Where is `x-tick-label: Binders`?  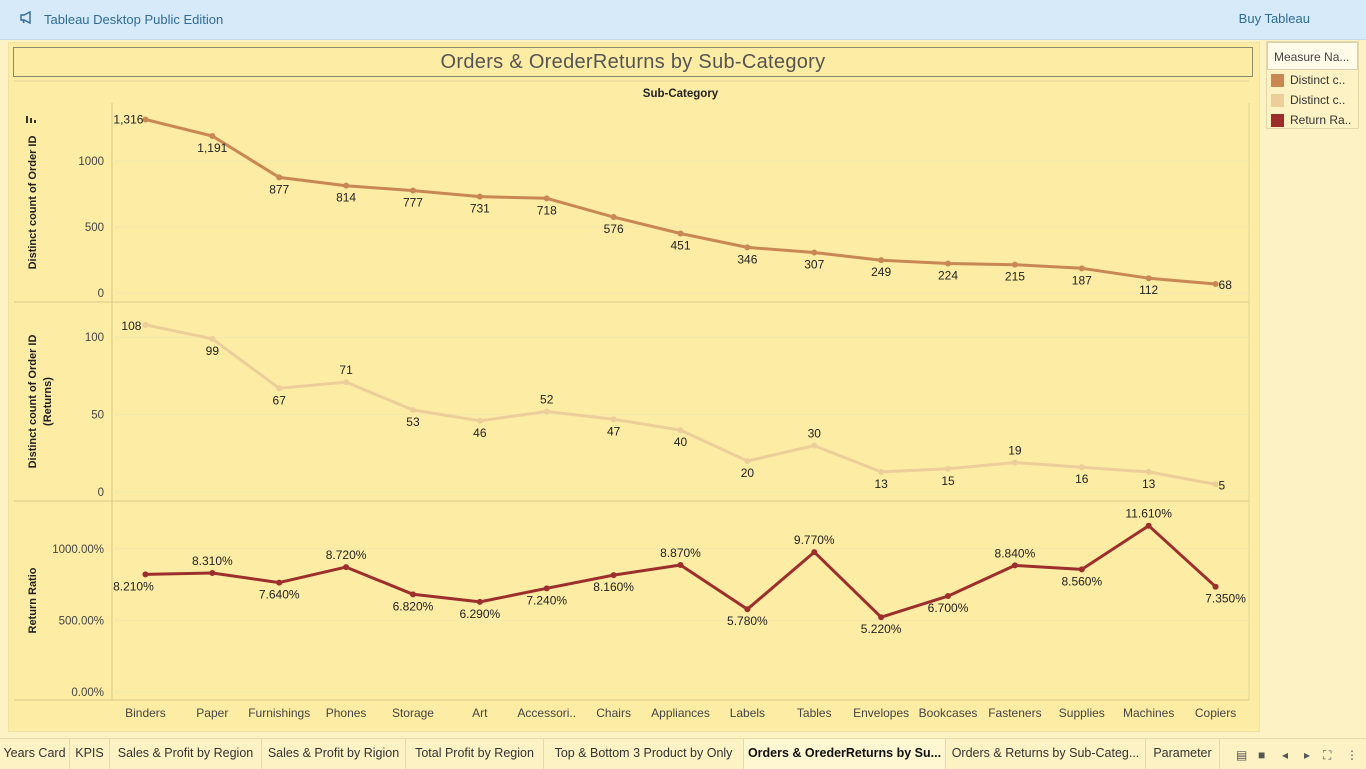
x-tick-label: Binders is located at coordinates (145, 713).